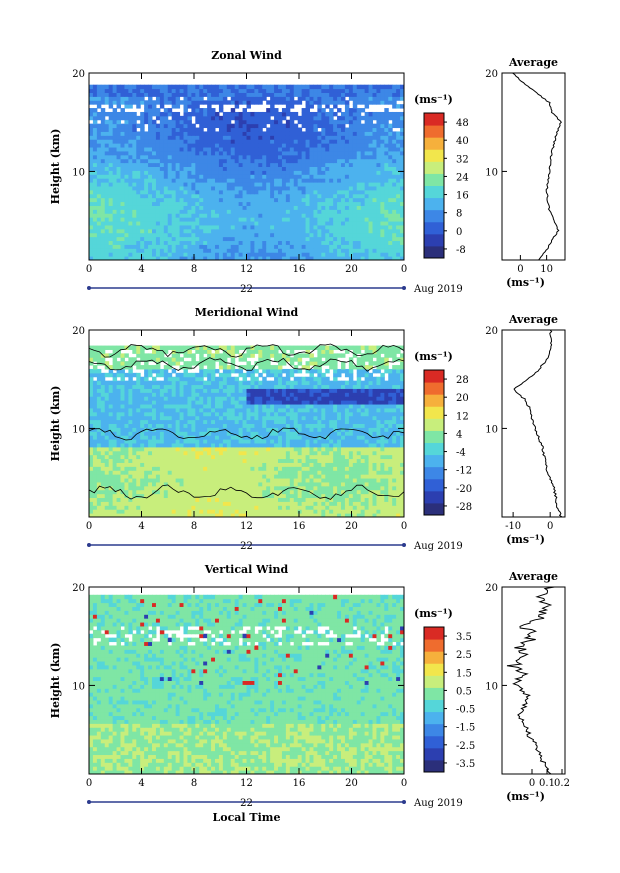 The width and height of the screenshot is (620, 873). What do you see at coordinates (461, 250) in the screenshot?
I see `colorbar-tick-label: -8` at bounding box center [461, 250].